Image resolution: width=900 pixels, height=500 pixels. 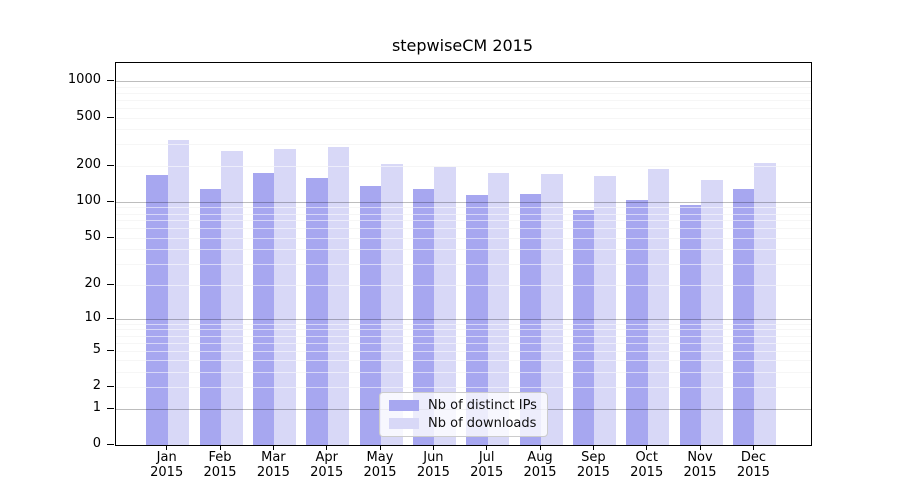 I want to click on y-tick-label: 10, so click(x=92, y=317).